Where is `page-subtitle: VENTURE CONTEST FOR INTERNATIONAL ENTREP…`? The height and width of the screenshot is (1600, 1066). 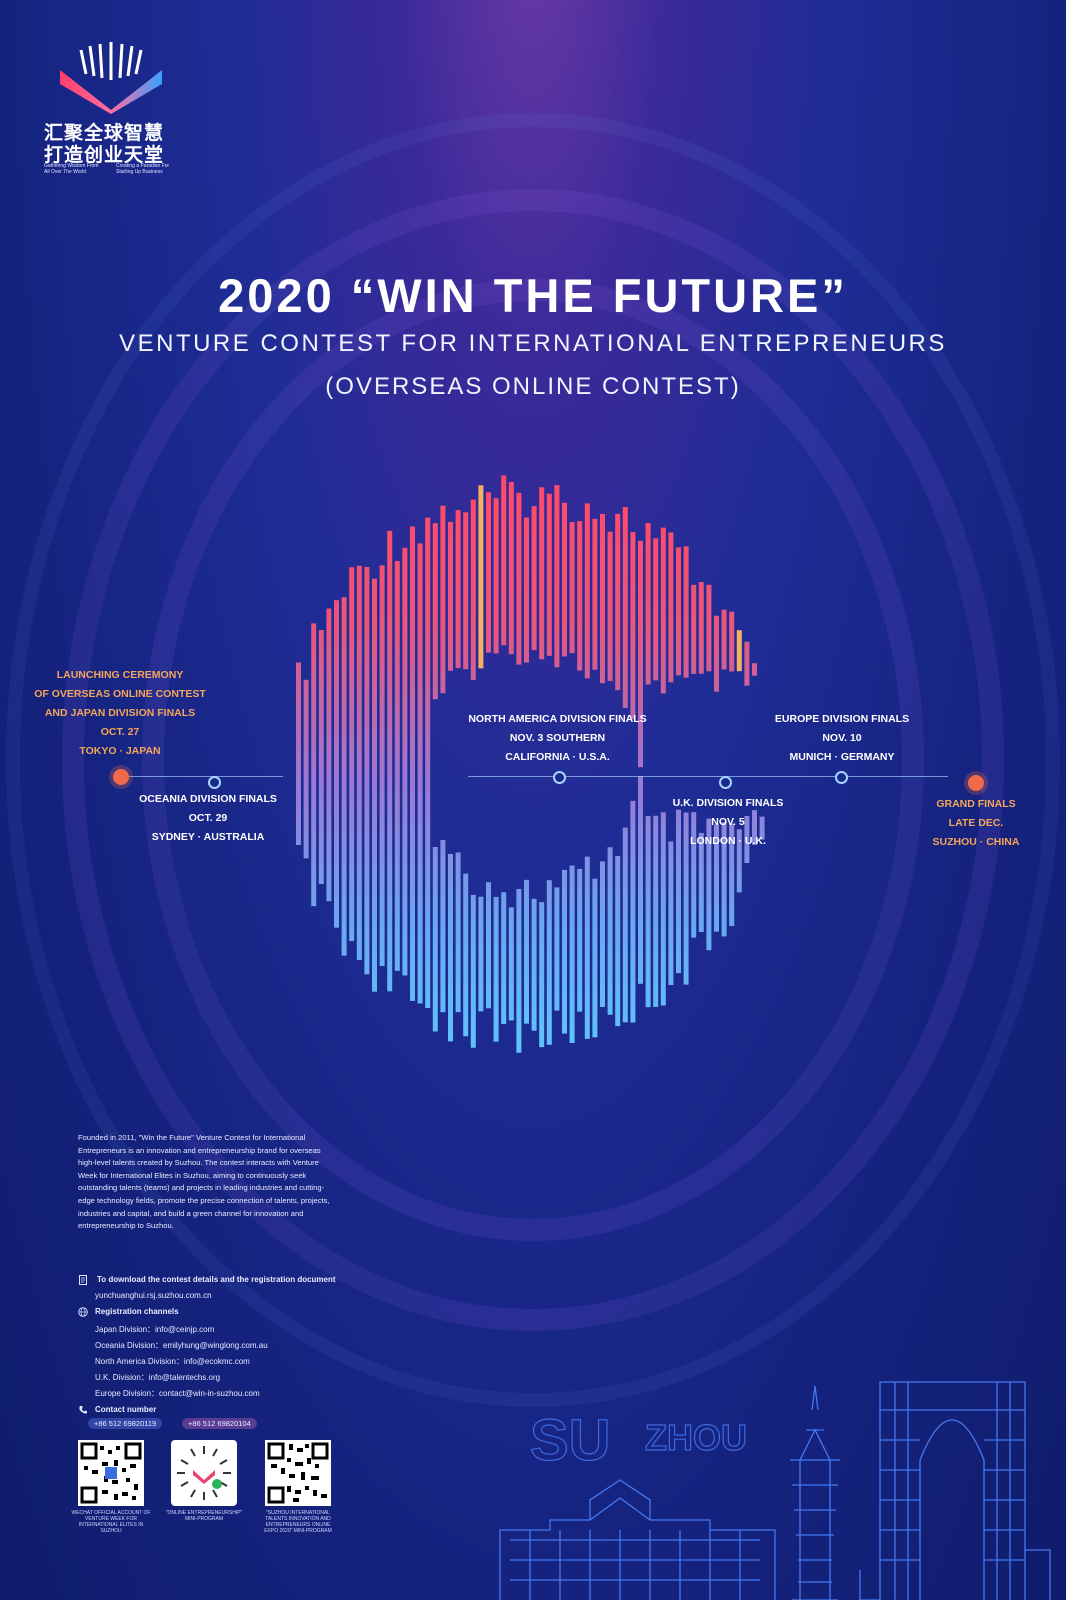 page-subtitle: VENTURE CONTEST FOR INTERNATIONAL ENTREP… is located at coordinates (533, 343).